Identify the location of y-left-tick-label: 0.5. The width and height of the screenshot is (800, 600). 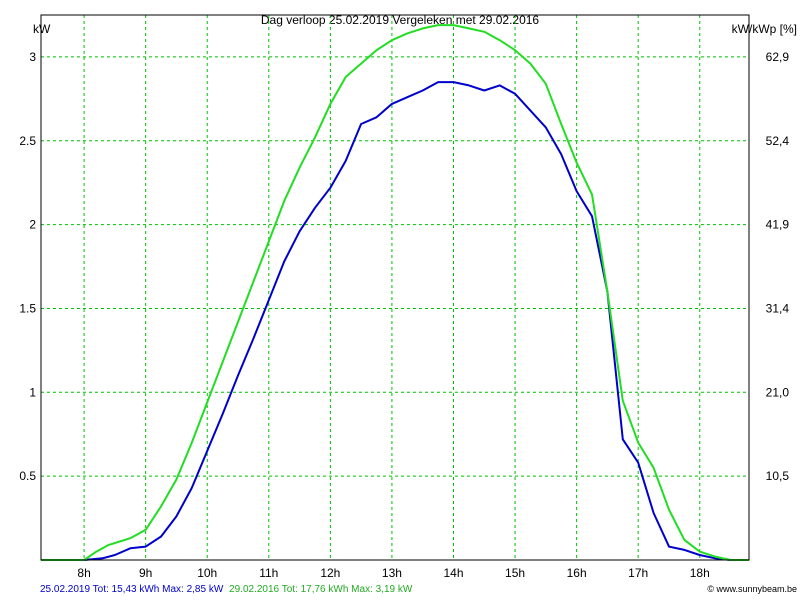
(27, 476).